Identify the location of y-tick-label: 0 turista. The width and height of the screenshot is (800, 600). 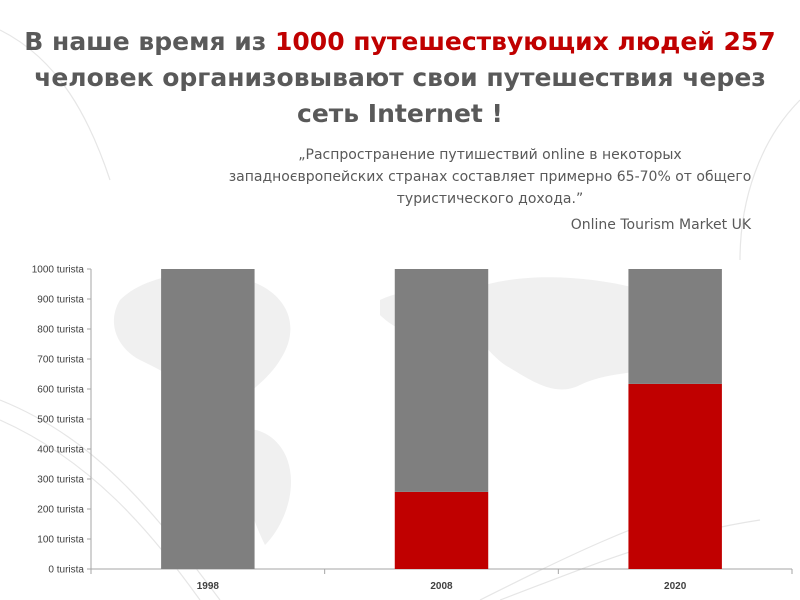
(66, 570).